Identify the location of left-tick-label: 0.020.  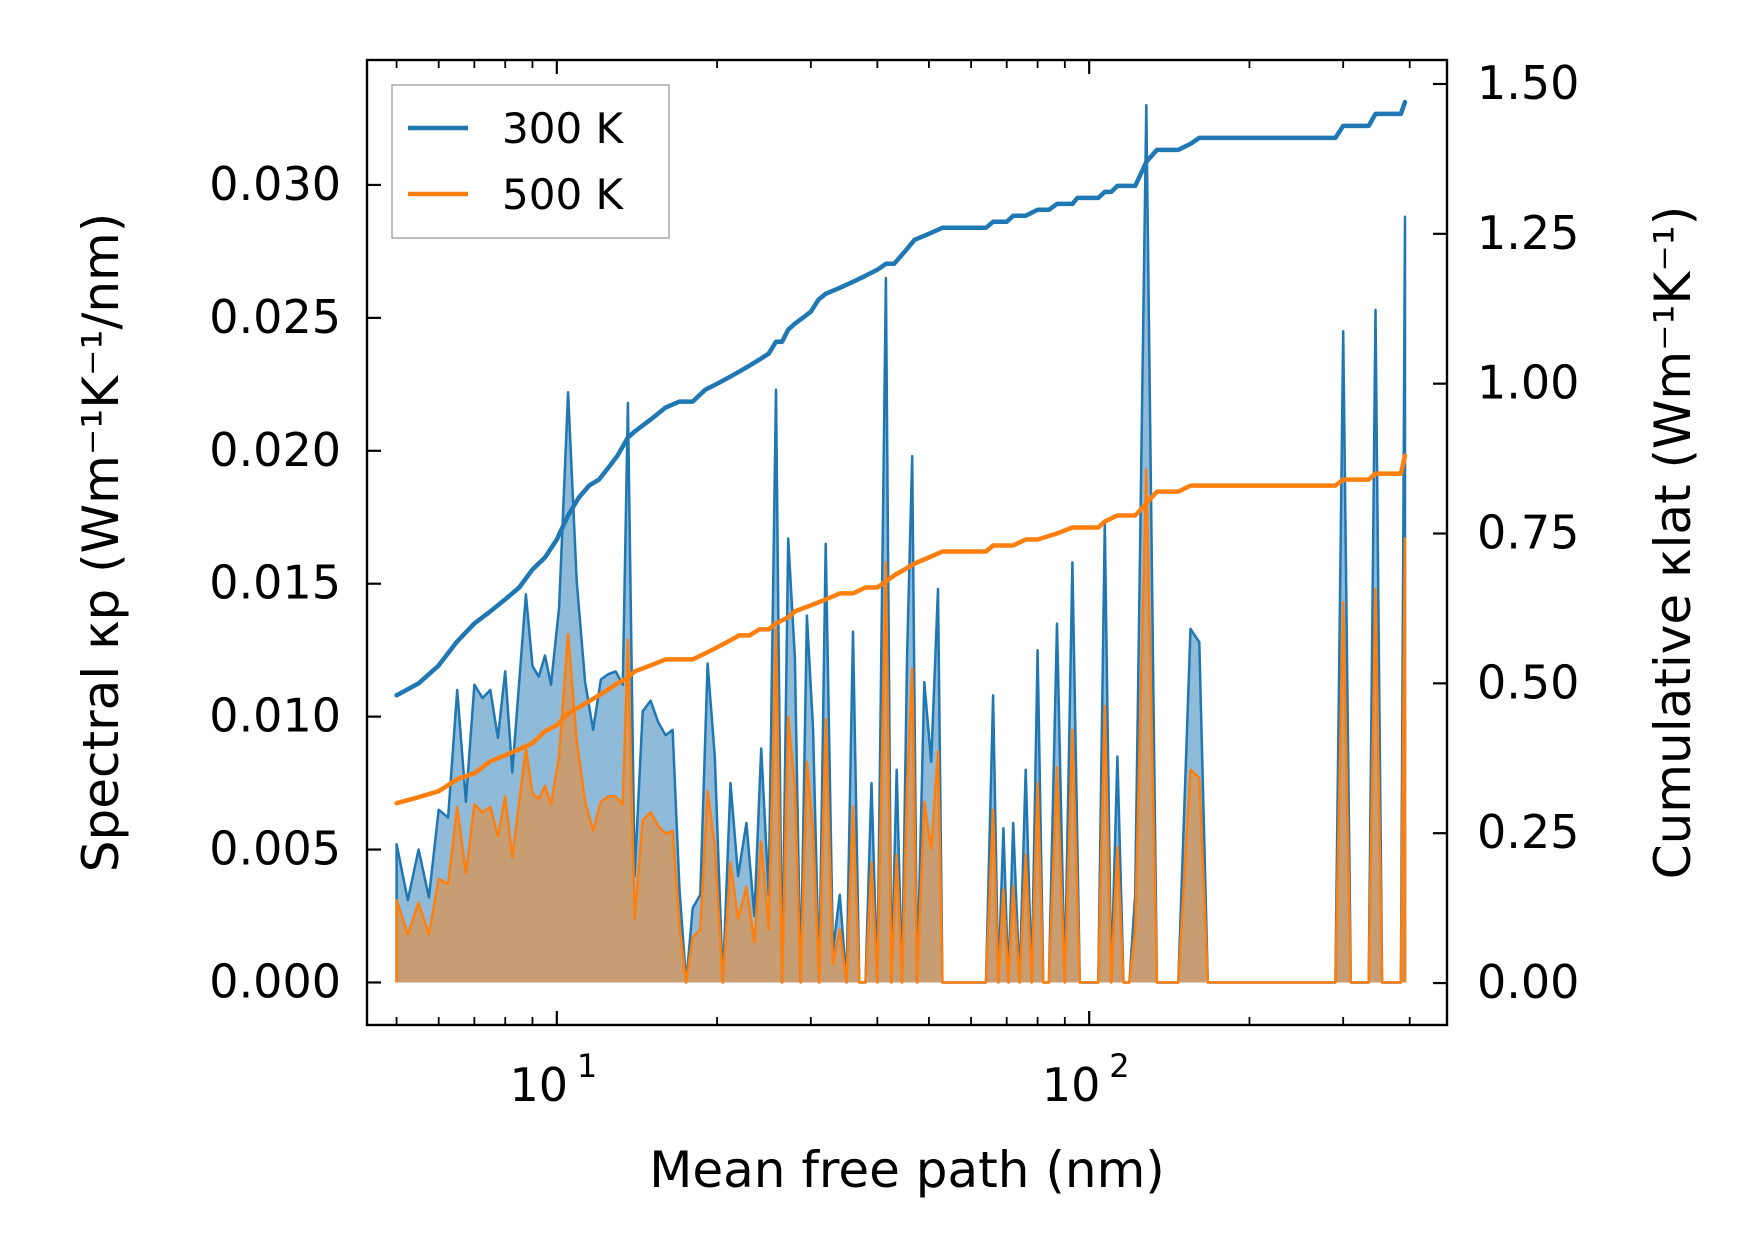
(275, 450).